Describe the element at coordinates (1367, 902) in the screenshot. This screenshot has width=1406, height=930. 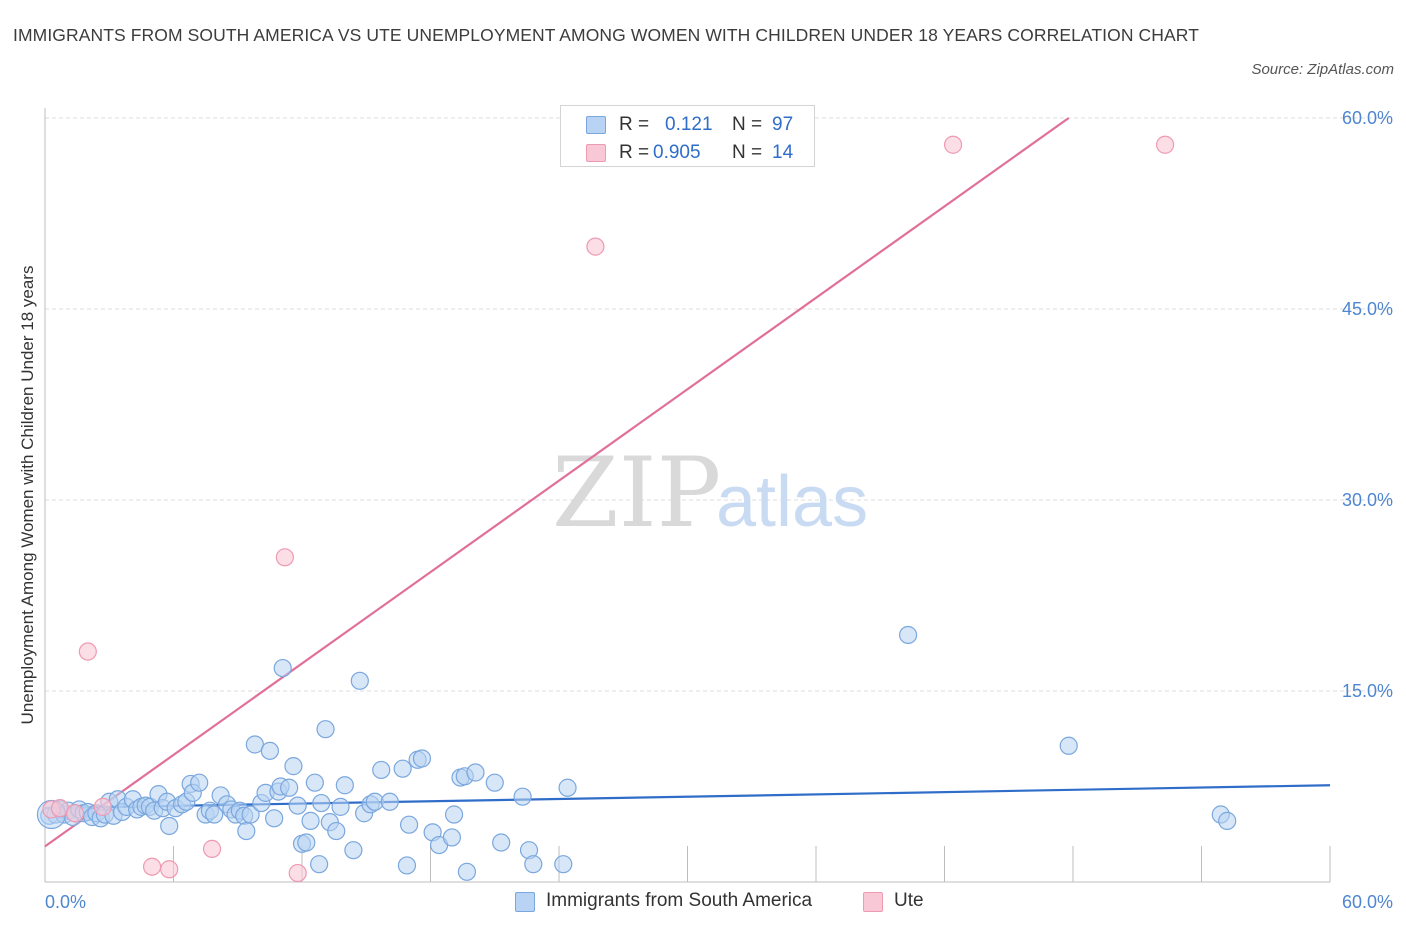
I see `x-tick-label-max: 60.0%` at that location.